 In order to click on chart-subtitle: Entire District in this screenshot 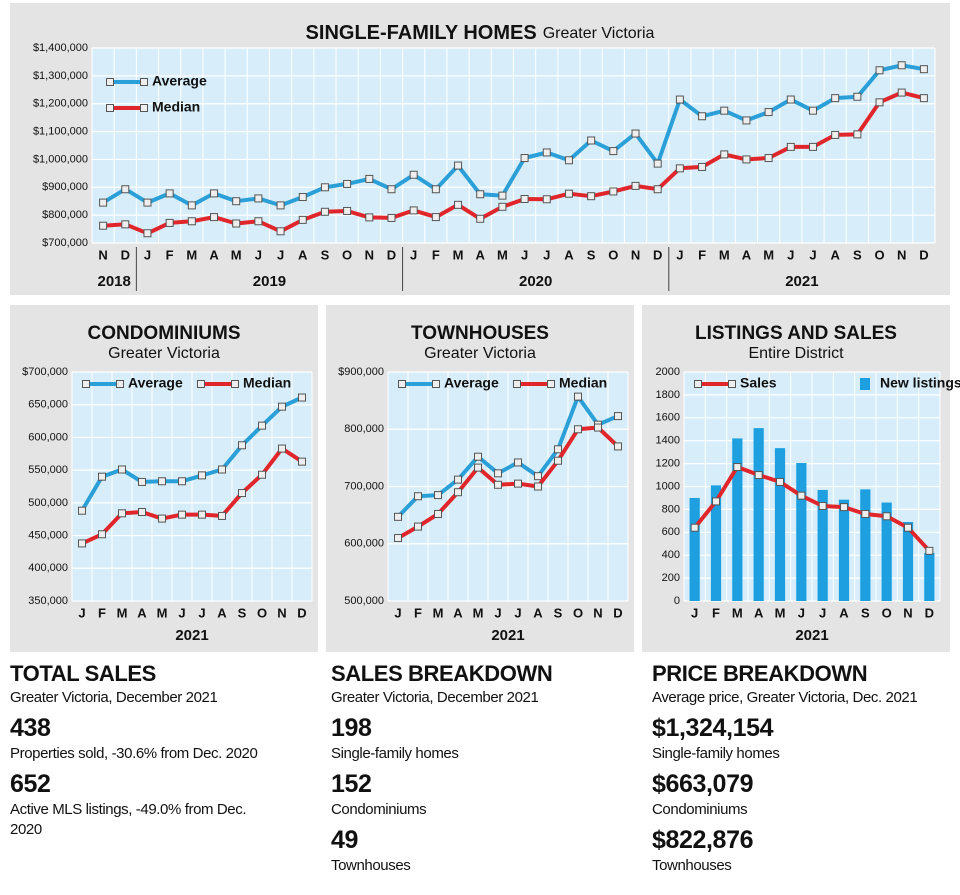, I will do `click(796, 353)`.